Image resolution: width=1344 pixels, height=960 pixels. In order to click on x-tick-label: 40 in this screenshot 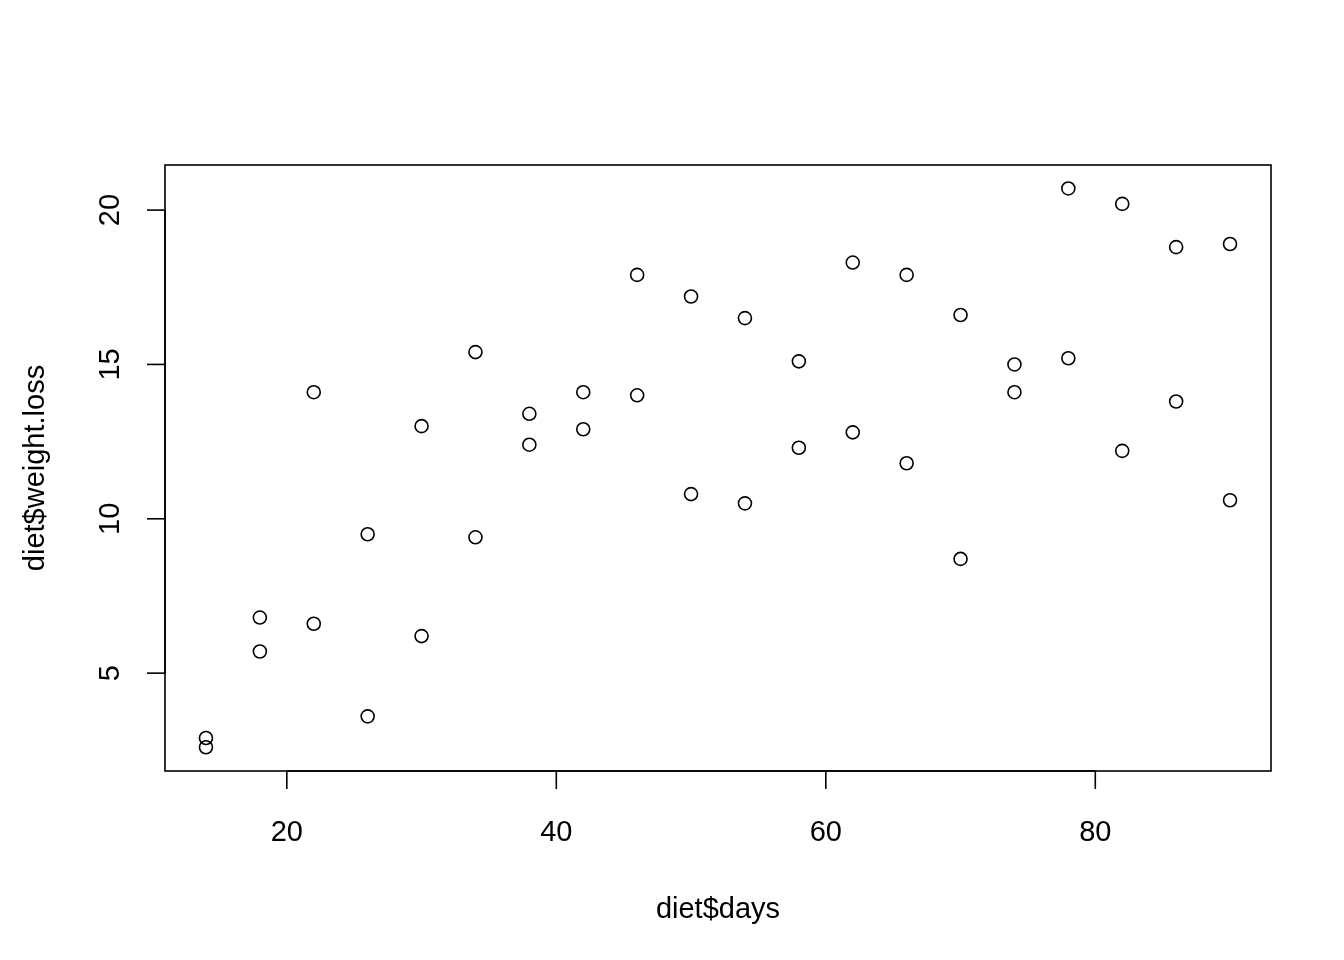, I will do `click(556, 831)`.